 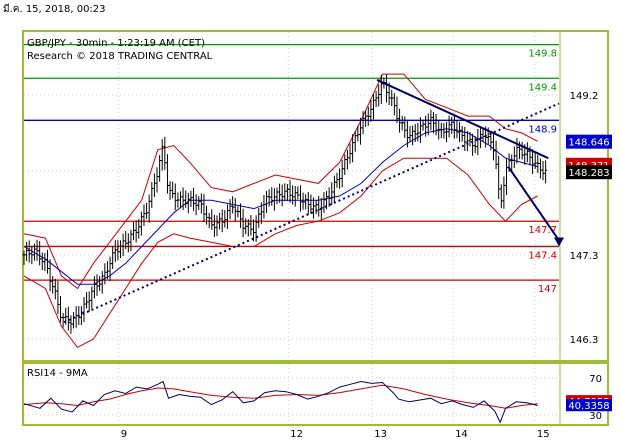 I want to click on x-tick-label: 9, so click(x=124, y=434).